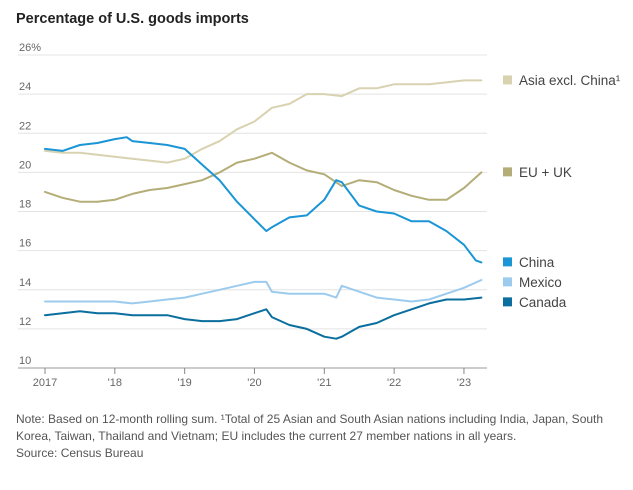 This screenshot has height=490, width=633. Describe the element at coordinates (507, 282) in the screenshot. I see `legend-swatch-mexico` at that location.